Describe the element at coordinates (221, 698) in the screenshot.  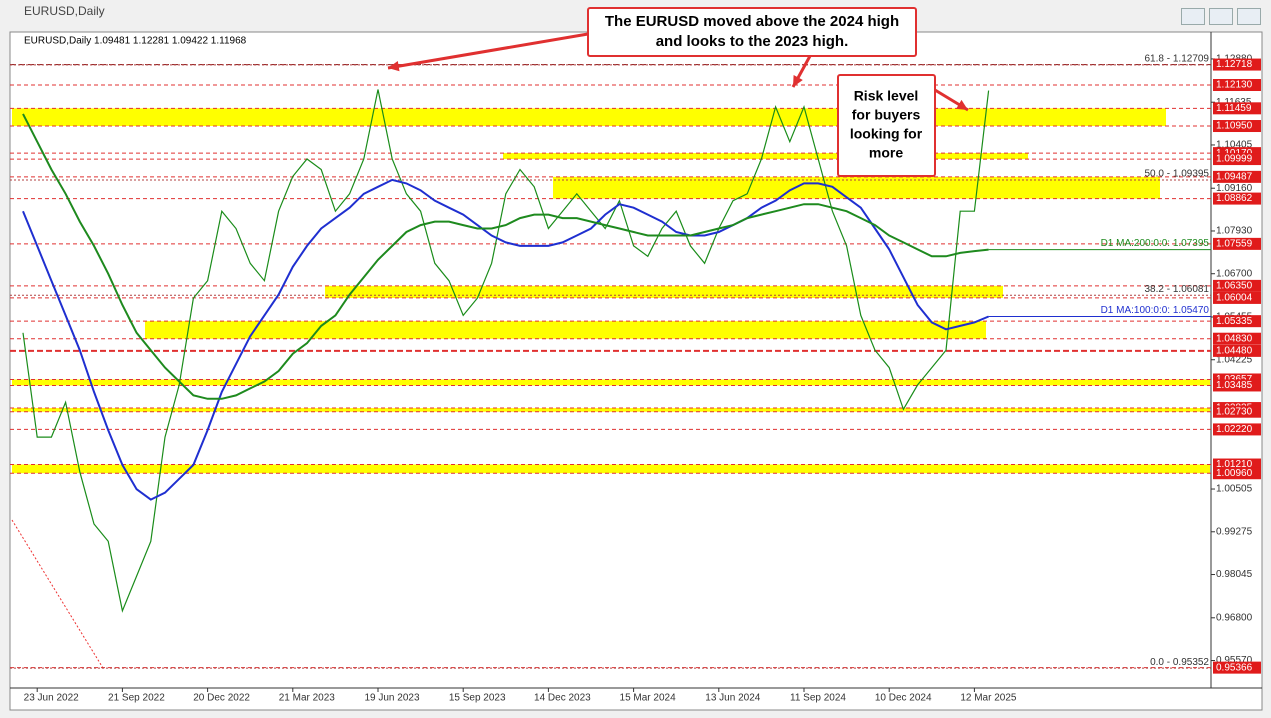
I see `x-tick-label: 20 Dec 2022` at that location.